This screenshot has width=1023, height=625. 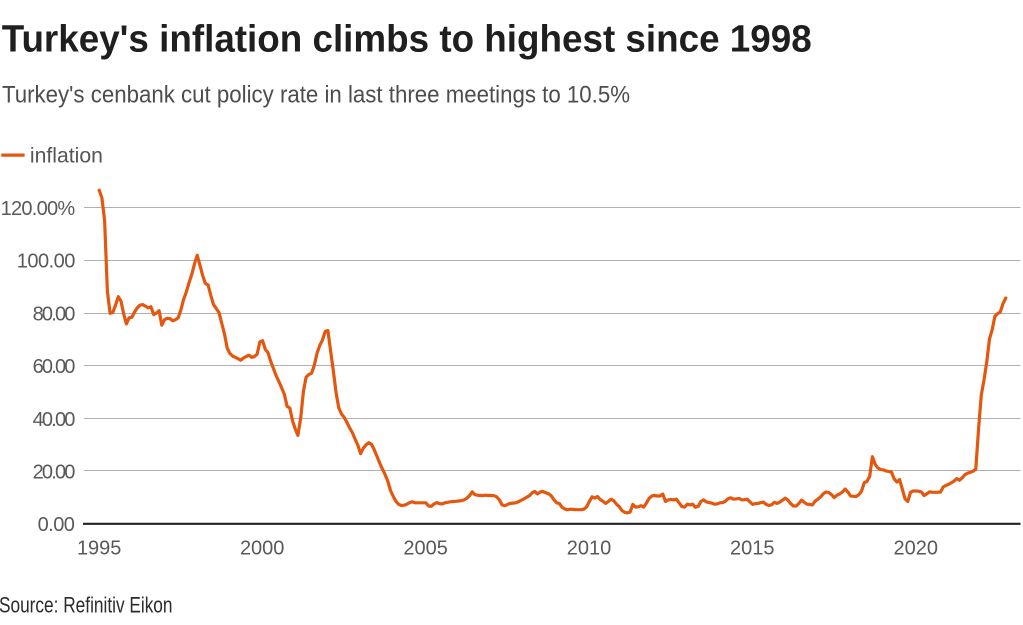 I want to click on svg-text: 120.00%, so click(x=38, y=209).